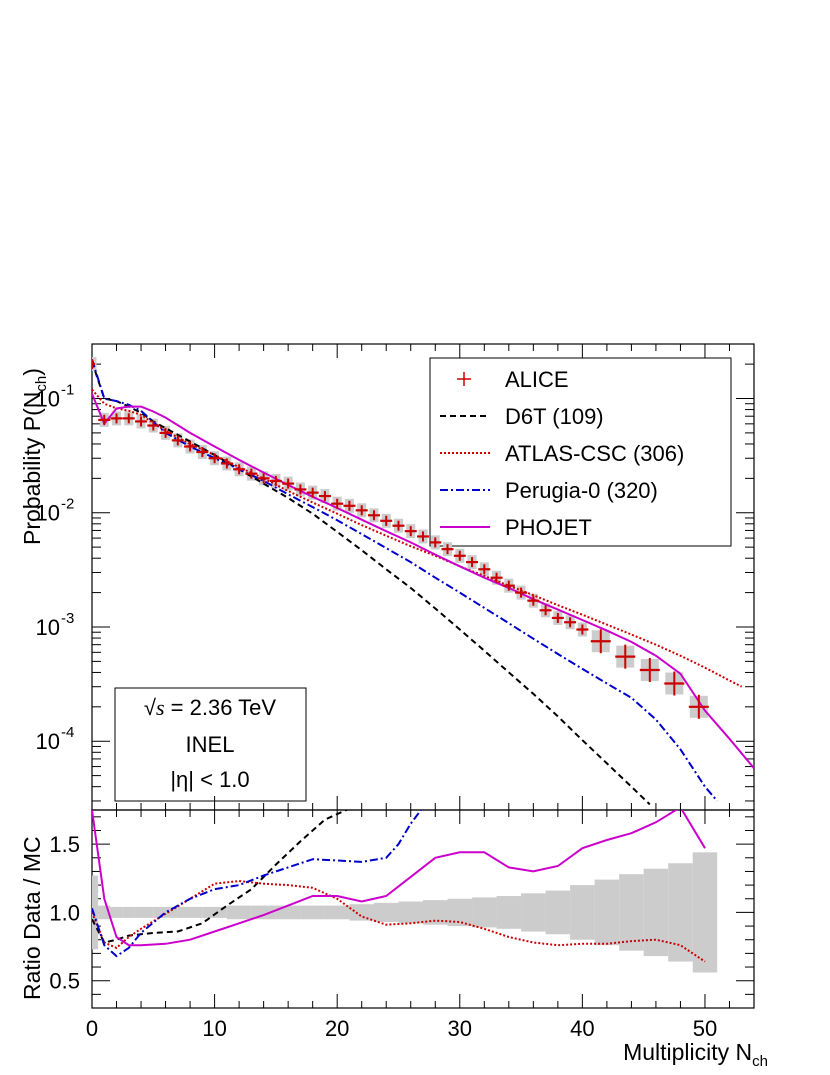 This screenshot has height=1075, width=830. What do you see at coordinates (687, 1052) in the screenshot?
I see `xlabel-main: Multiplicity N` at bounding box center [687, 1052].